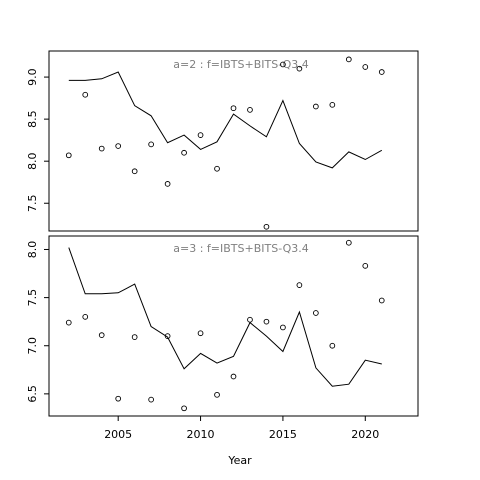 Image resolution: width=480 pixels, height=480 pixels. I want to click on x-axis-label: Year, so click(239, 460).